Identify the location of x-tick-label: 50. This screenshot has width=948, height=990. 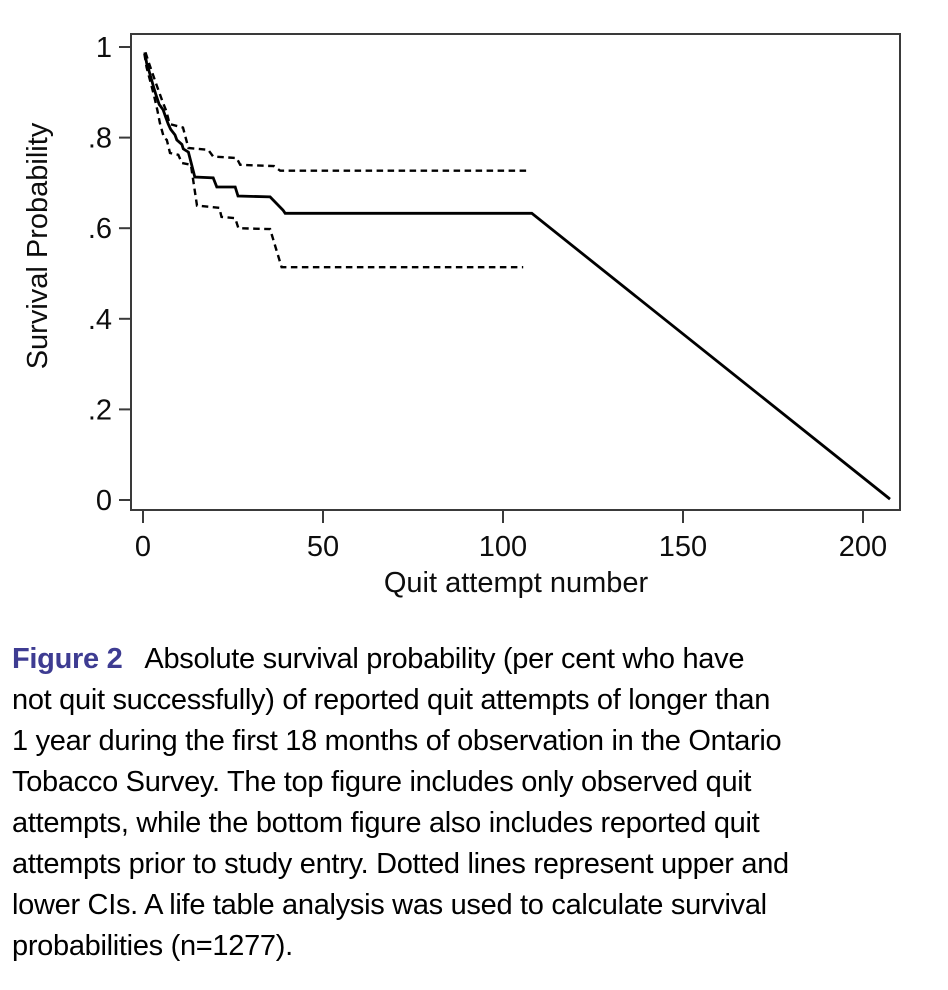
(323, 547).